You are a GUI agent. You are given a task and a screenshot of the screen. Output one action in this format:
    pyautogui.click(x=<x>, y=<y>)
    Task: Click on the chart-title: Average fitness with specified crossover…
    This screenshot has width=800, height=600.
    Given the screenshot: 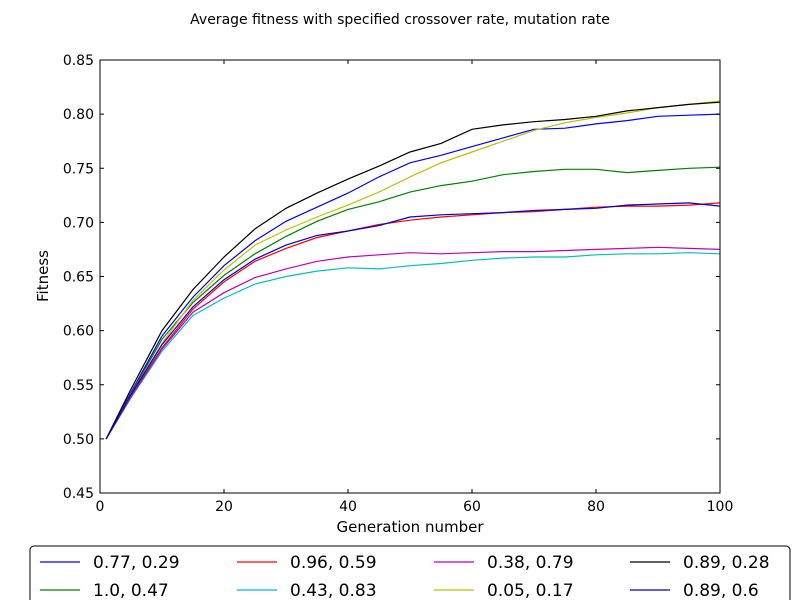 What is the action you would take?
    pyautogui.click(x=400, y=20)
    